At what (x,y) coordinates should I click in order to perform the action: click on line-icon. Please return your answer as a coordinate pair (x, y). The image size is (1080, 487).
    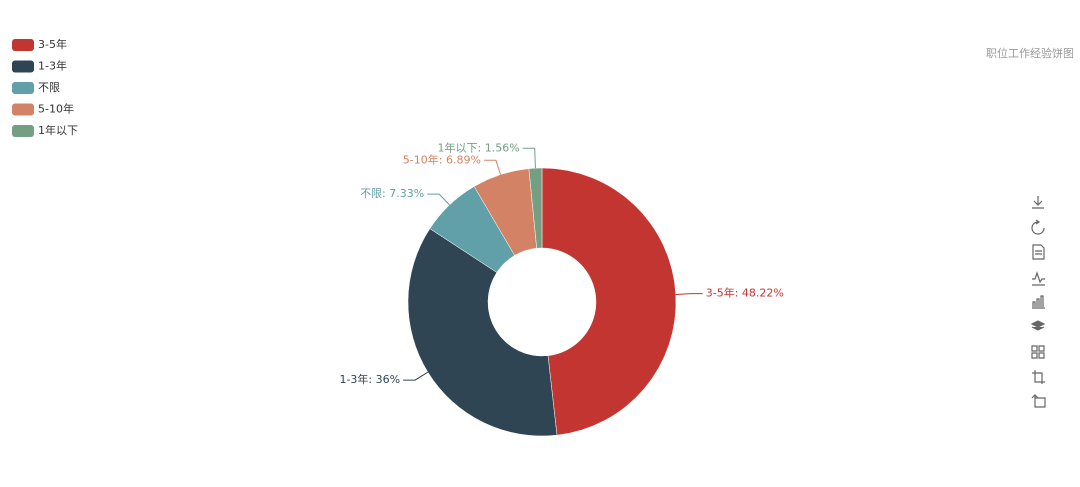
    Looking at the image, I should click on (1038, 278).